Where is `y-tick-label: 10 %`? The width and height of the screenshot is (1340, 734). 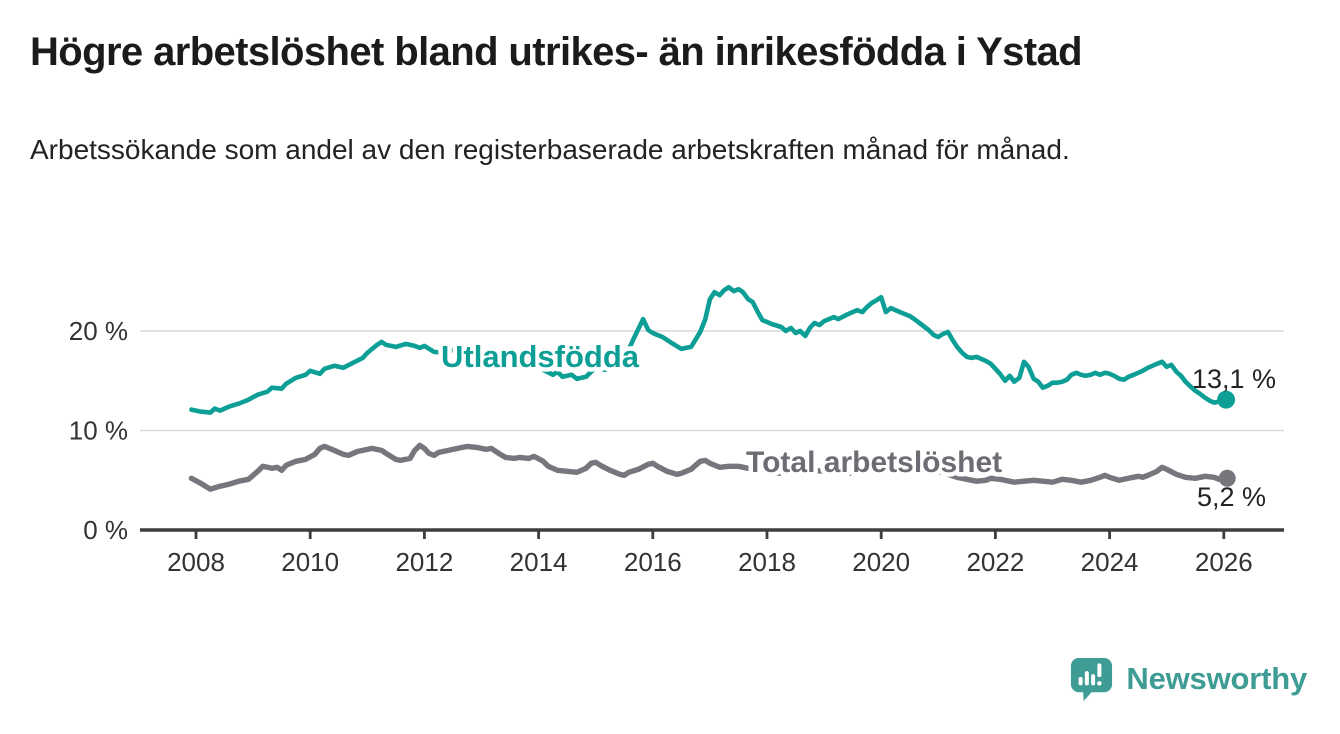 y-tick-label: 10 % is located at coordinates (98, 431).